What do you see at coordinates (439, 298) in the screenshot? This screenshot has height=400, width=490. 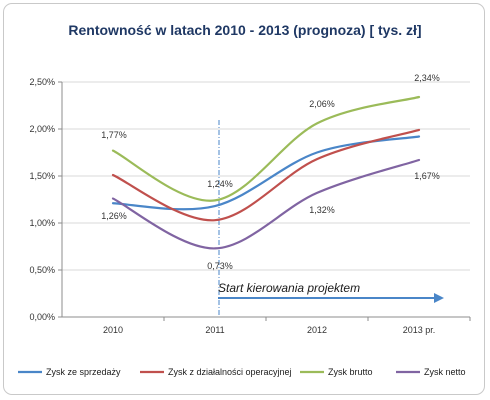 I see `annotation-arrowhead` at bounding box center [439, 298].